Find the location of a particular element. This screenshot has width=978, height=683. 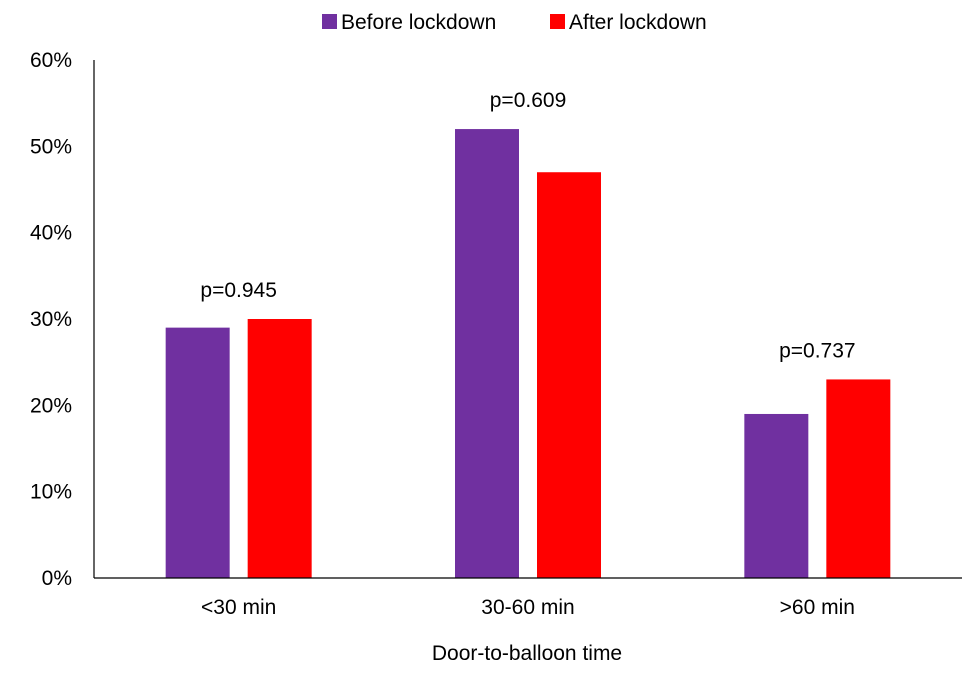

legend-label: Before lockdown is located at coordinates (418, 22).